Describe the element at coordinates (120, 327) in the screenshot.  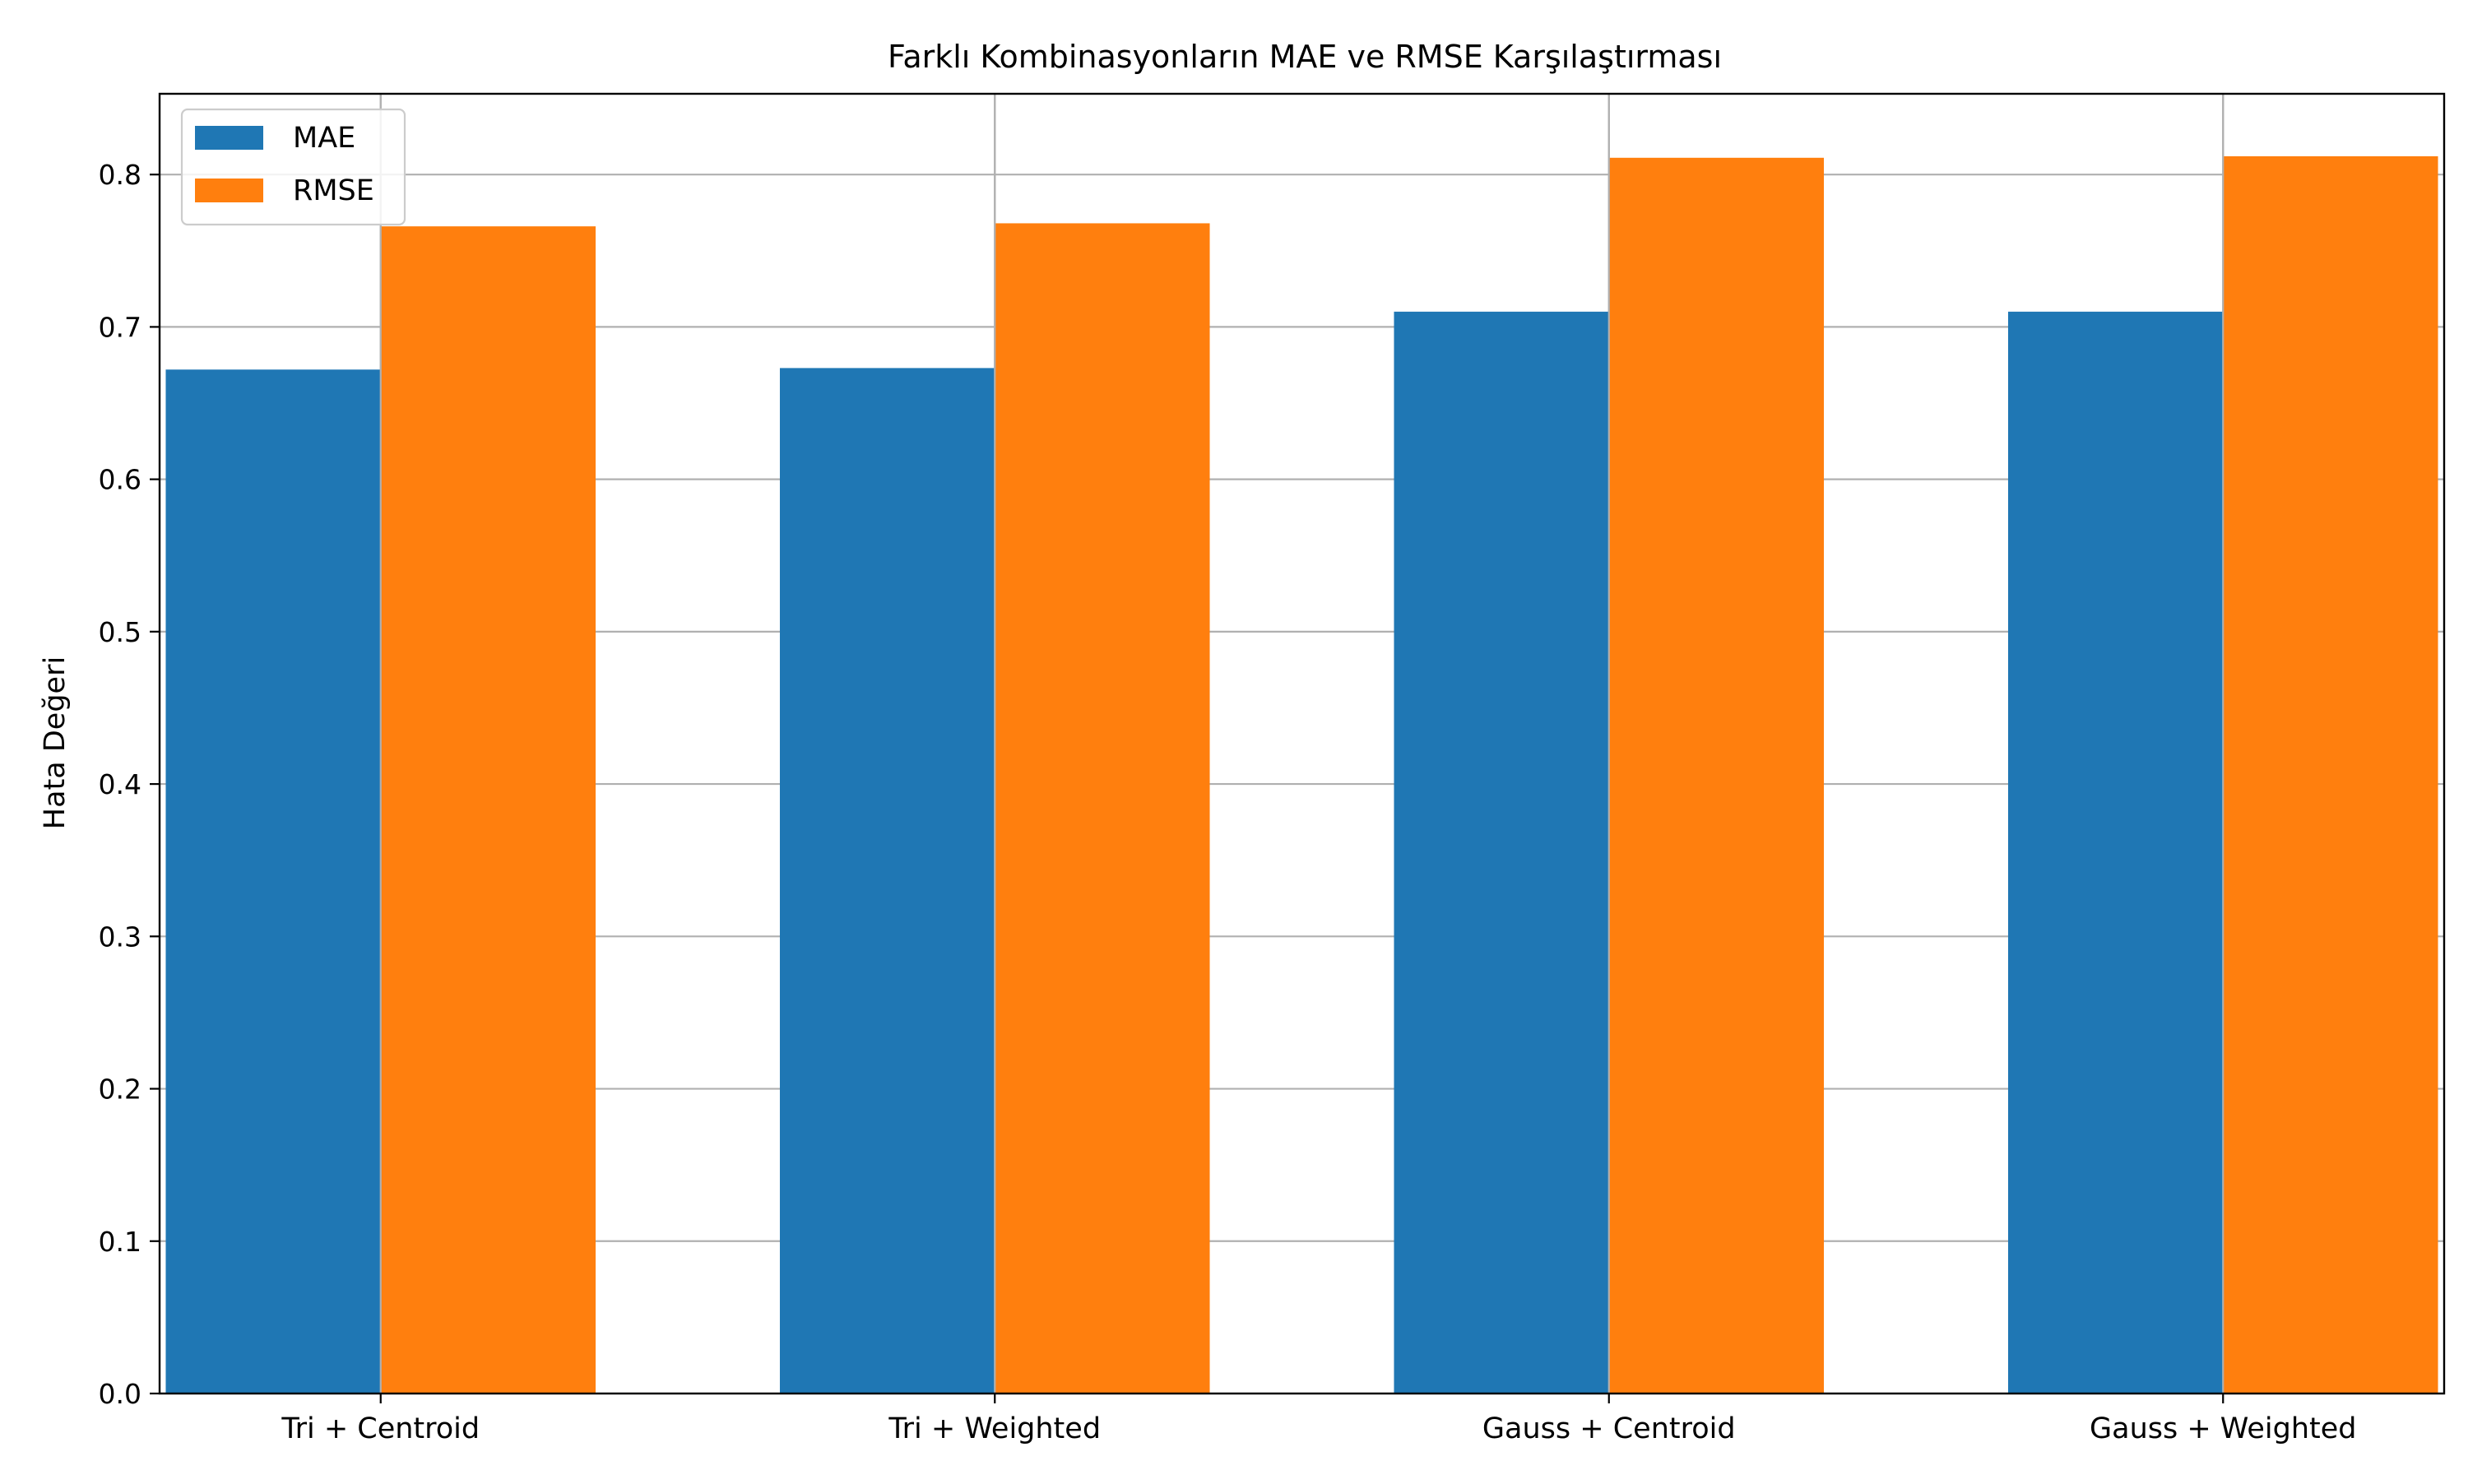
I see `y-tick-label: 0.7` at that location.